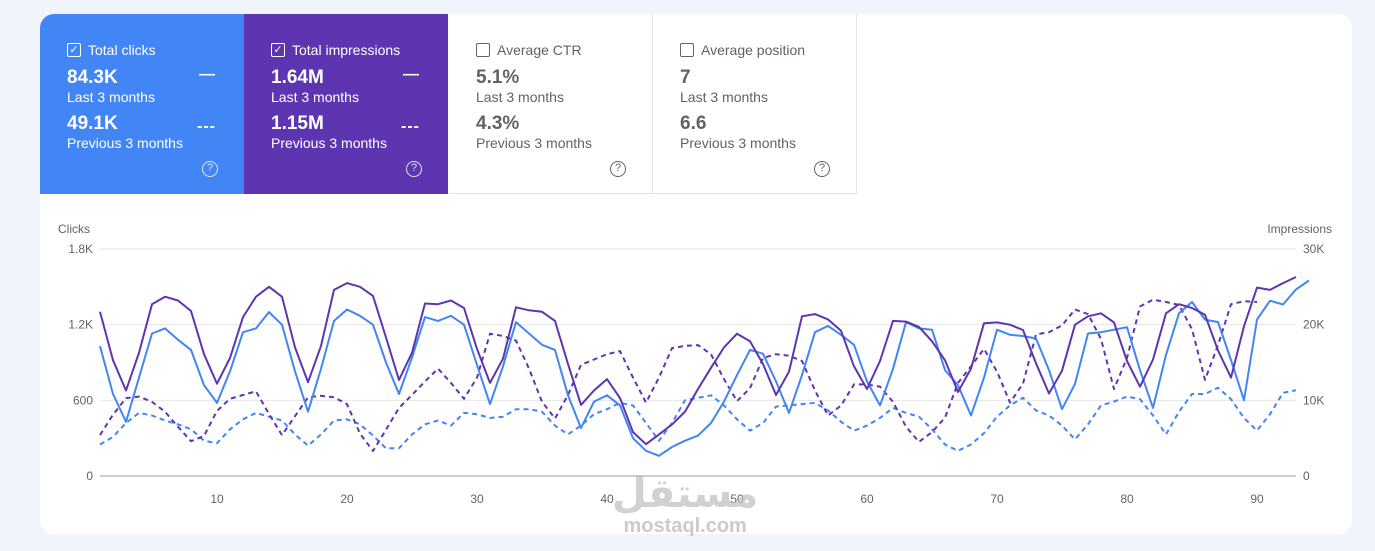 This screenshot has width=1375, height=551. I want to click on x-tick-label: 70, so click(997, 499).